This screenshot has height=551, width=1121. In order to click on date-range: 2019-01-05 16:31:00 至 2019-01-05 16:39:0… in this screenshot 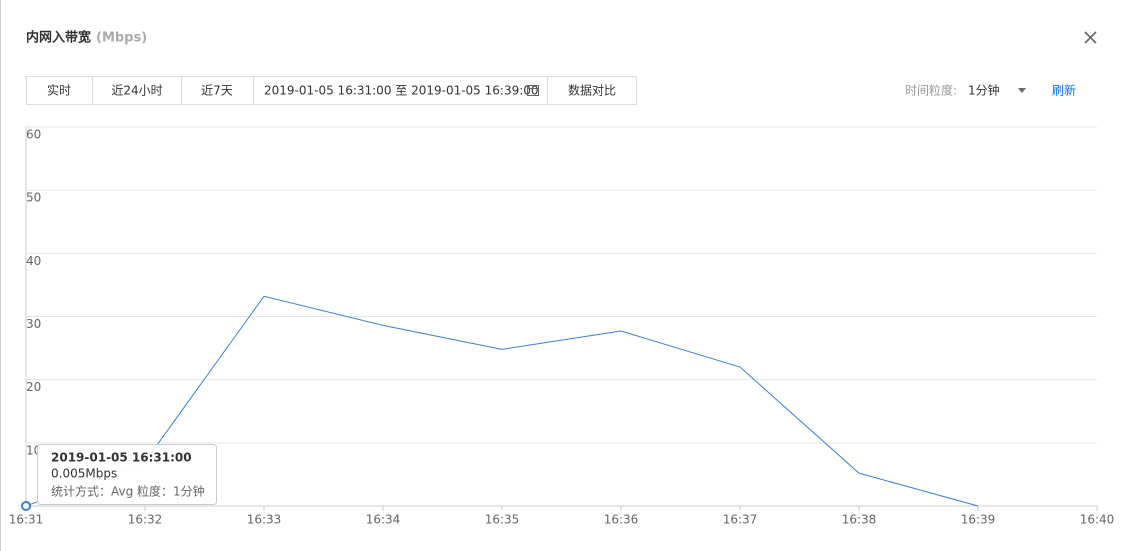, I will do `click(401, 91)`.